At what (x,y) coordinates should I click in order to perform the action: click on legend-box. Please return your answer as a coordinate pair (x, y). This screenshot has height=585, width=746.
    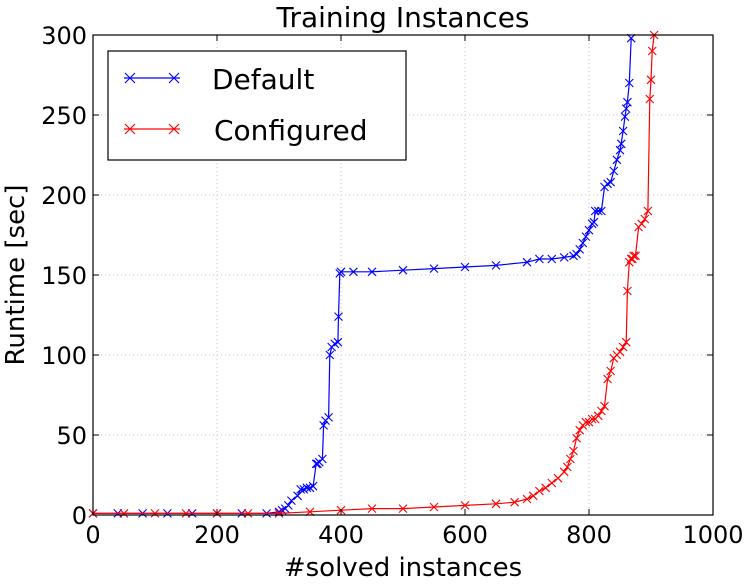
    Looking at the image, I should click on (257, 105).